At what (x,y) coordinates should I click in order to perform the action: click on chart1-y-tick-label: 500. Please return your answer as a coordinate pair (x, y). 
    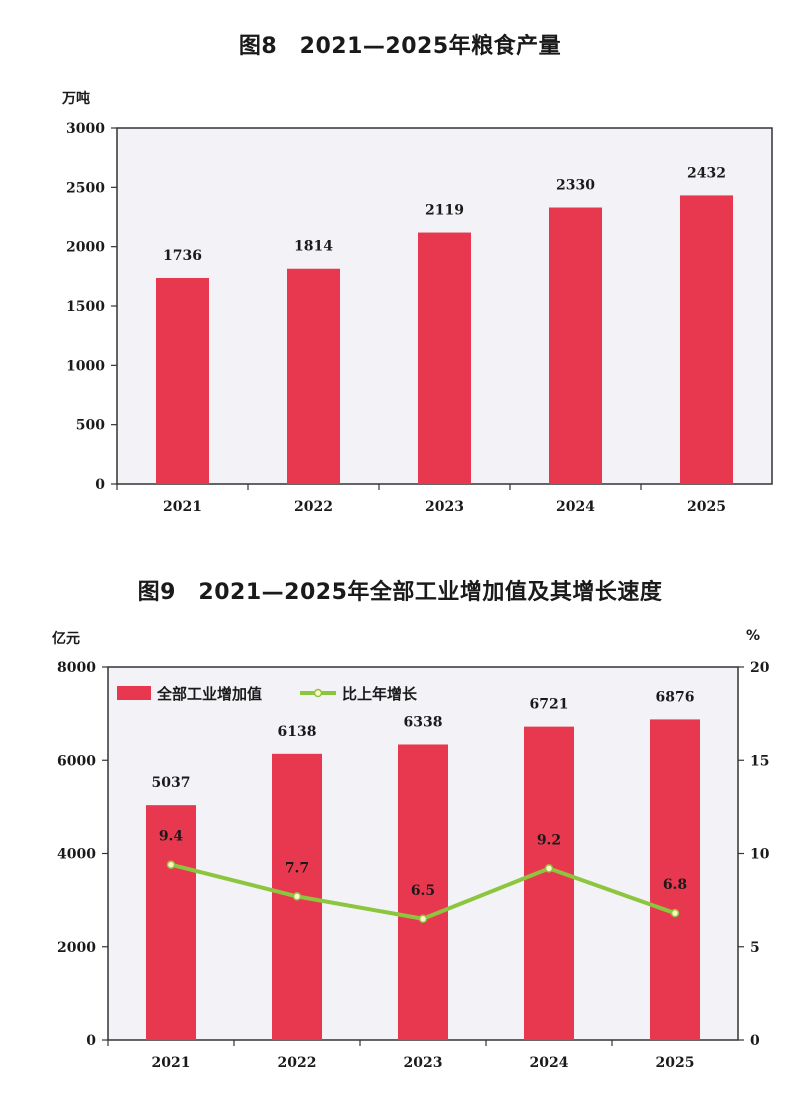
    Looking at the image, I should click on (90, 426).